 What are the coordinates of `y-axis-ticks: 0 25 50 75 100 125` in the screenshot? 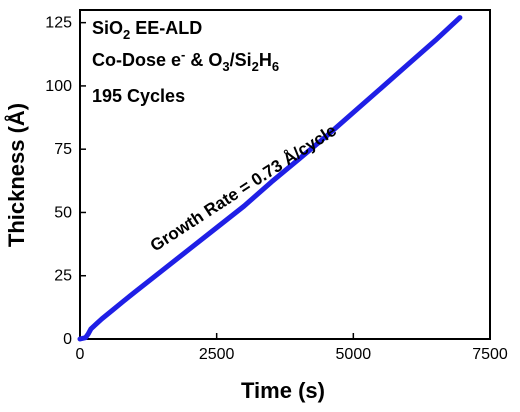 It's located at (65, 181).